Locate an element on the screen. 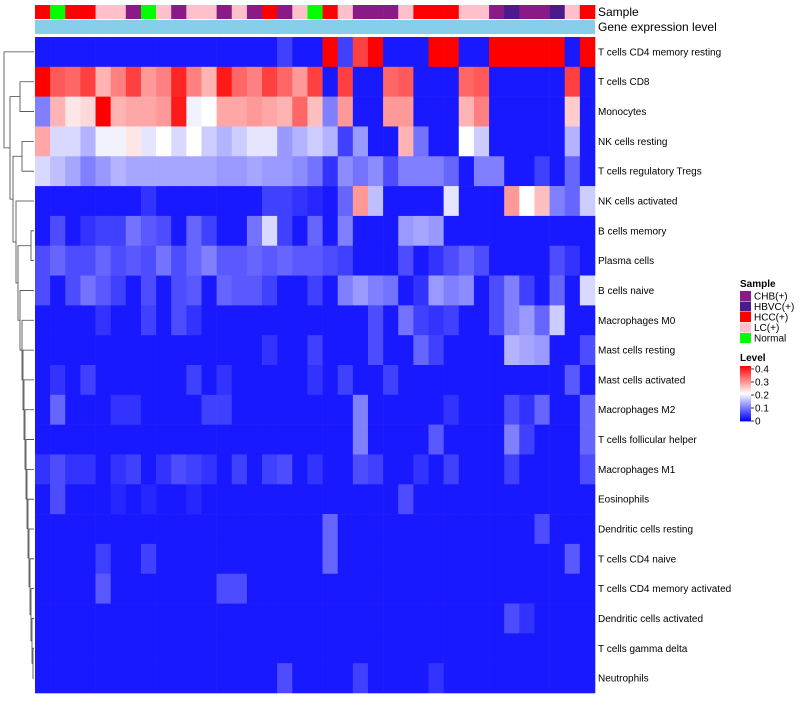  annotation-label-gene-expression: Gene expression level is located at coordinates (657, 27).